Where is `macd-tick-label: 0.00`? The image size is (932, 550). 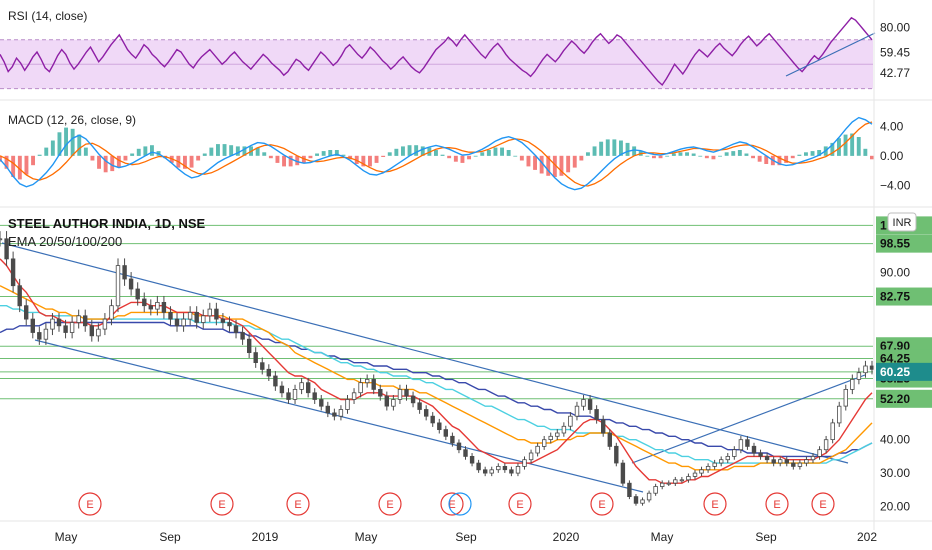
macd-tick-label: 0.00 is located at coordinates (892, 156).